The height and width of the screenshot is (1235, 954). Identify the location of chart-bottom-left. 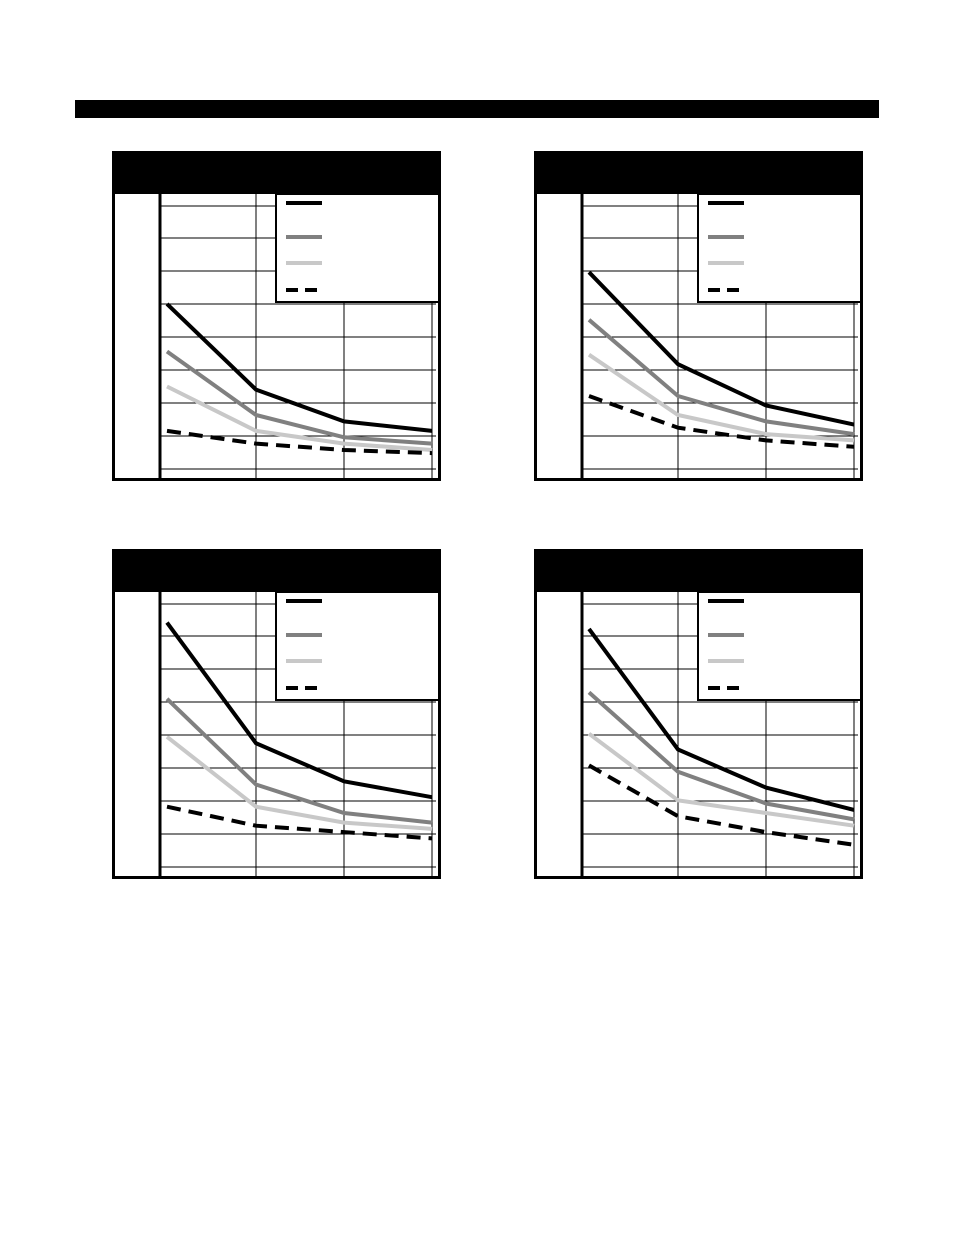
(276, 714).